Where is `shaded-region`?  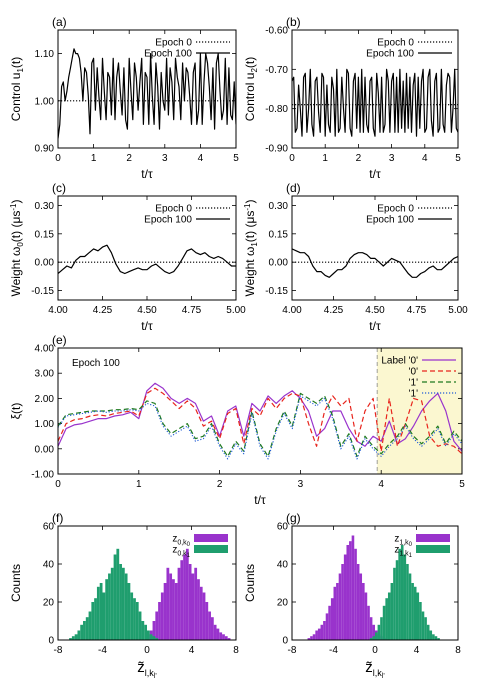
shaded-region is located at coordinates (419, 411).